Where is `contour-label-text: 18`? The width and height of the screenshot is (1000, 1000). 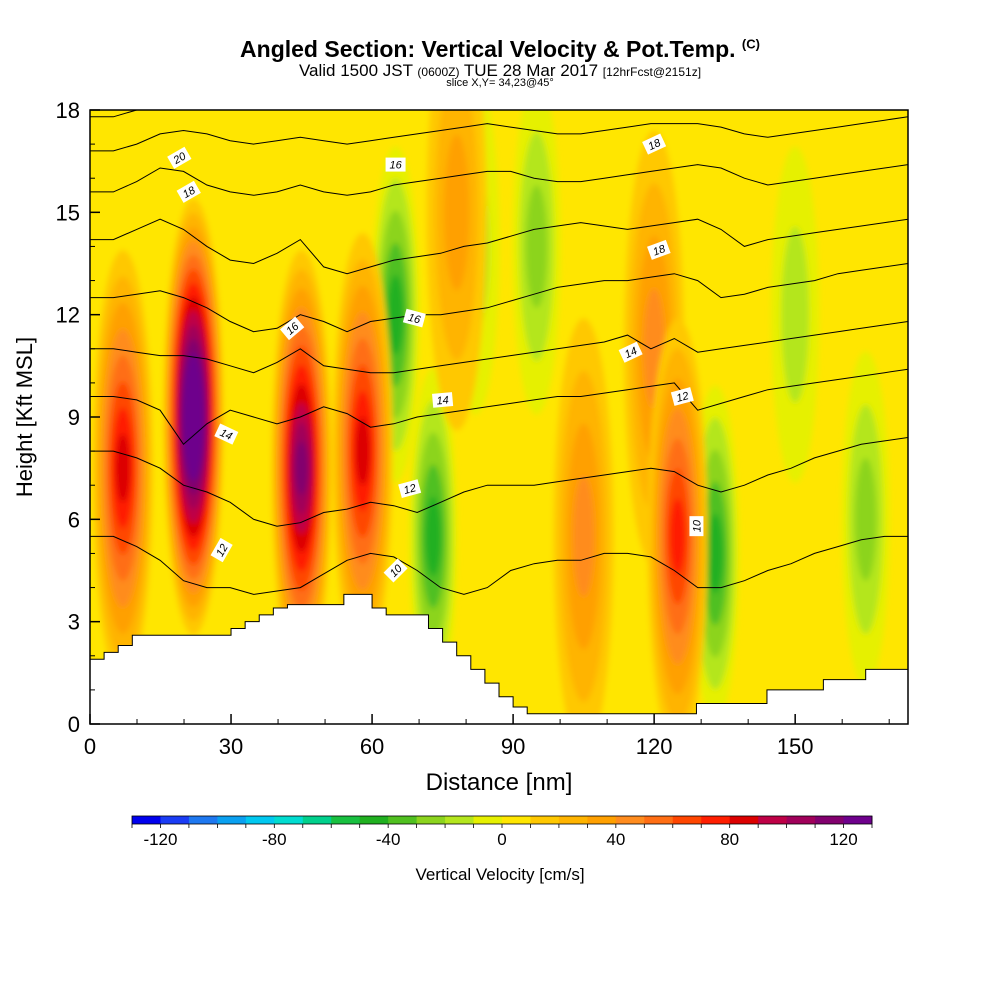
contour-label-text: 18 is located at coordinates (659, 251).